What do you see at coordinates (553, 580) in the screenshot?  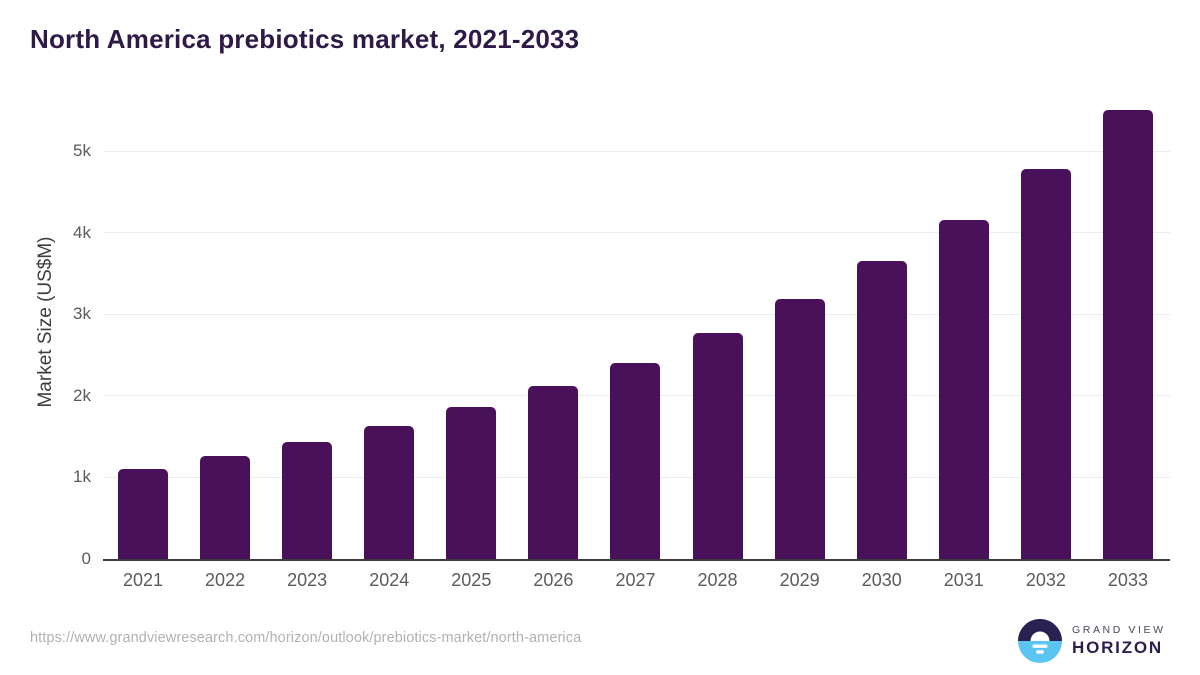 I see `x-tick-label: 2026` at bounding box center [553, 580].